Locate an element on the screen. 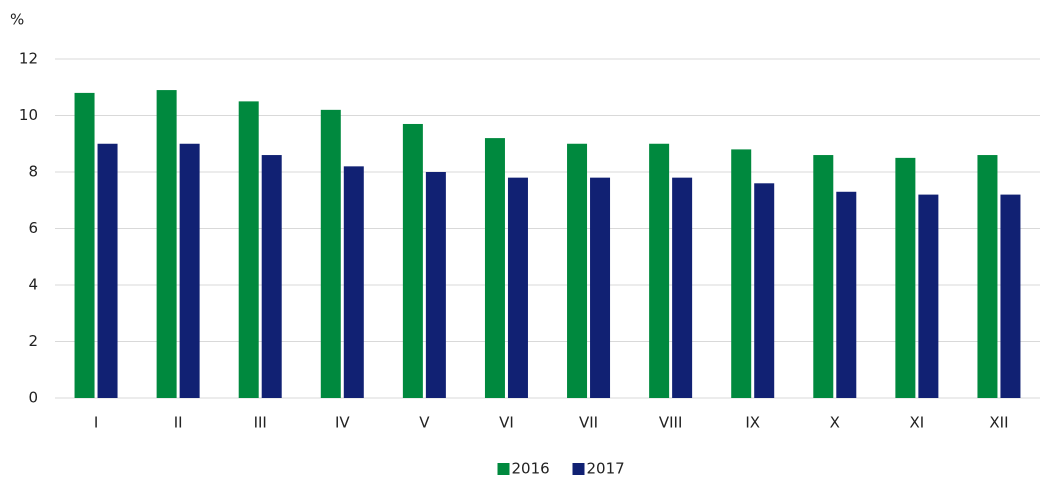 This screenshot has height=479, width=1045. x-tick-label: III is located at coordinates (260, 423).